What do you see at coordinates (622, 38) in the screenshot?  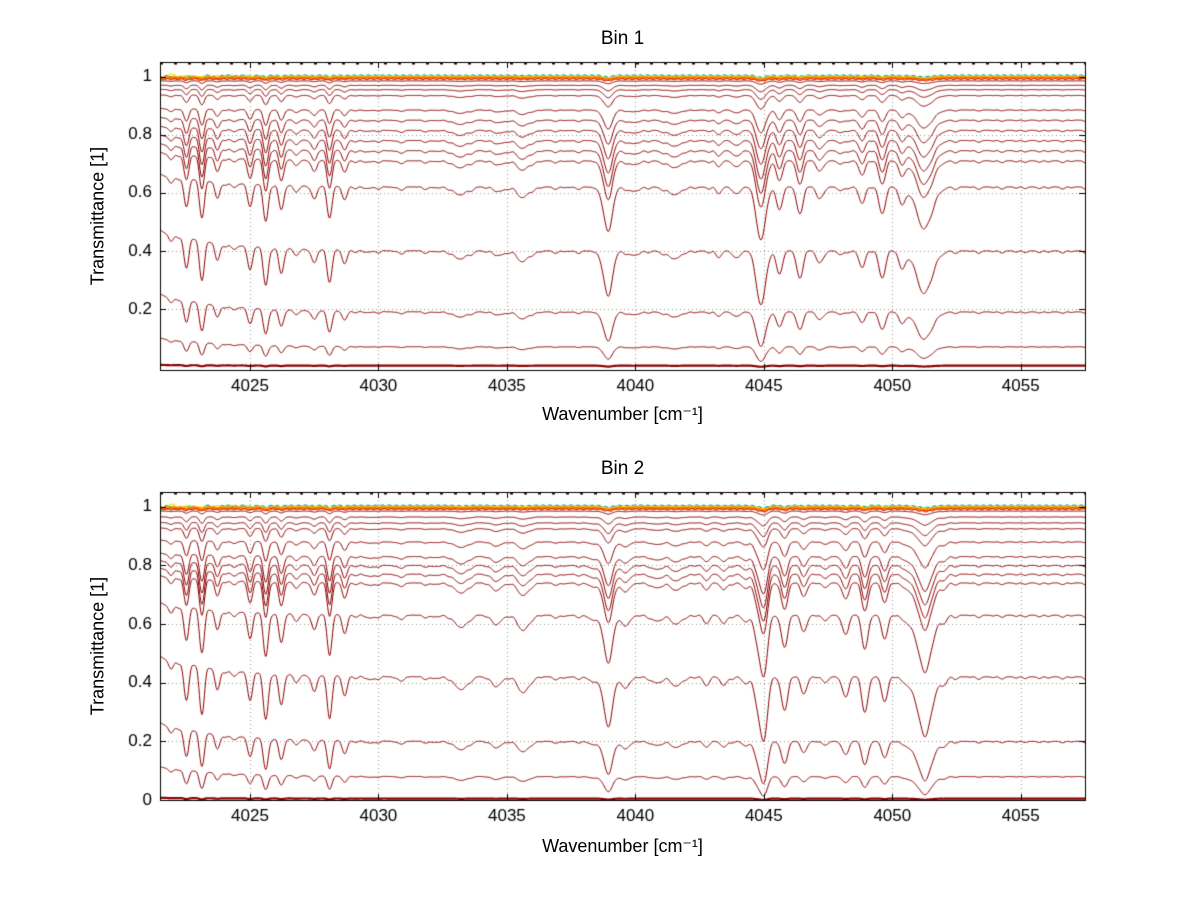 I see `bin1-title: Bin 1` at bounding box center [622, 38].